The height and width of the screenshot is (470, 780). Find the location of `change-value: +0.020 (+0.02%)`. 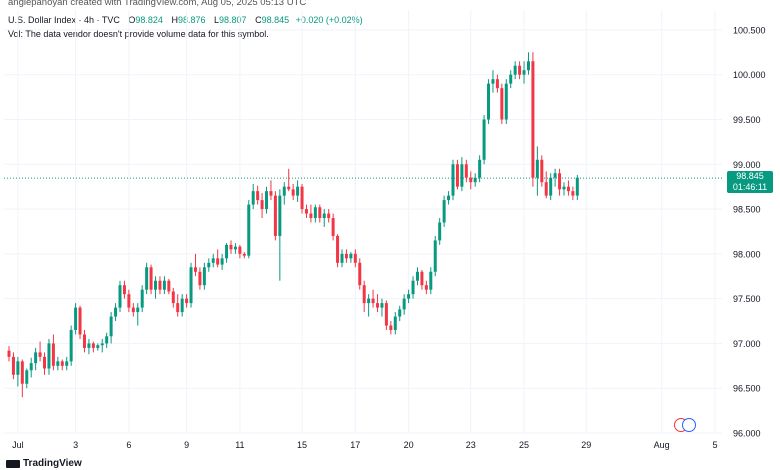

change-value: +0.020 (+0.02%) is located at coordinates (329, 20).